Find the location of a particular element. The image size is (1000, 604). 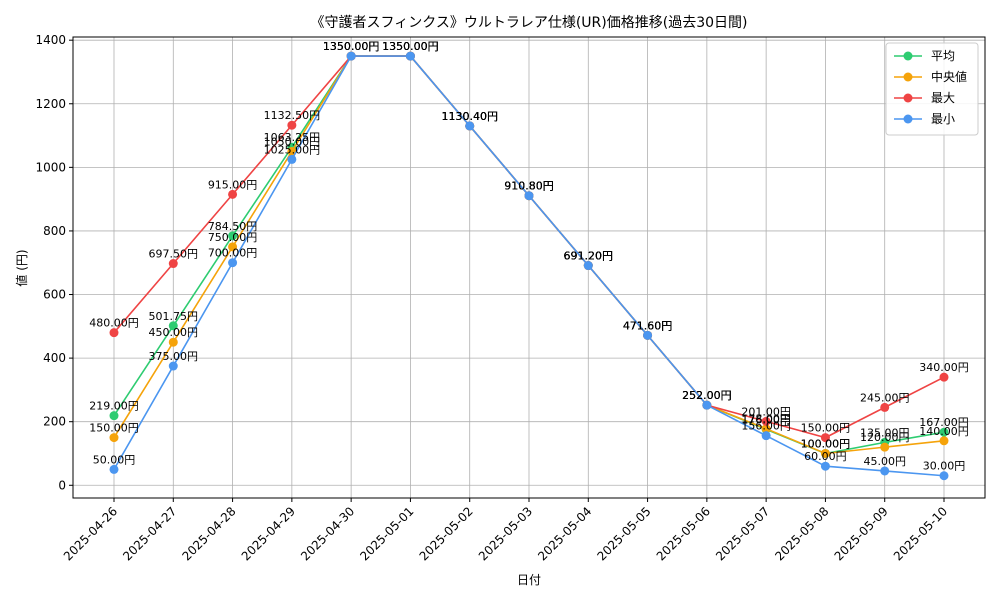

x-tick-label: 2025-05-08 is located at coordinates (801, 533).